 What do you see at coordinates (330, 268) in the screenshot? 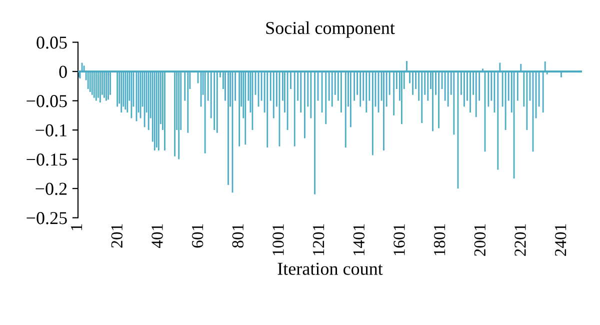
I see `x-axis-title: Iteration count` at bounding box center [330, 268].